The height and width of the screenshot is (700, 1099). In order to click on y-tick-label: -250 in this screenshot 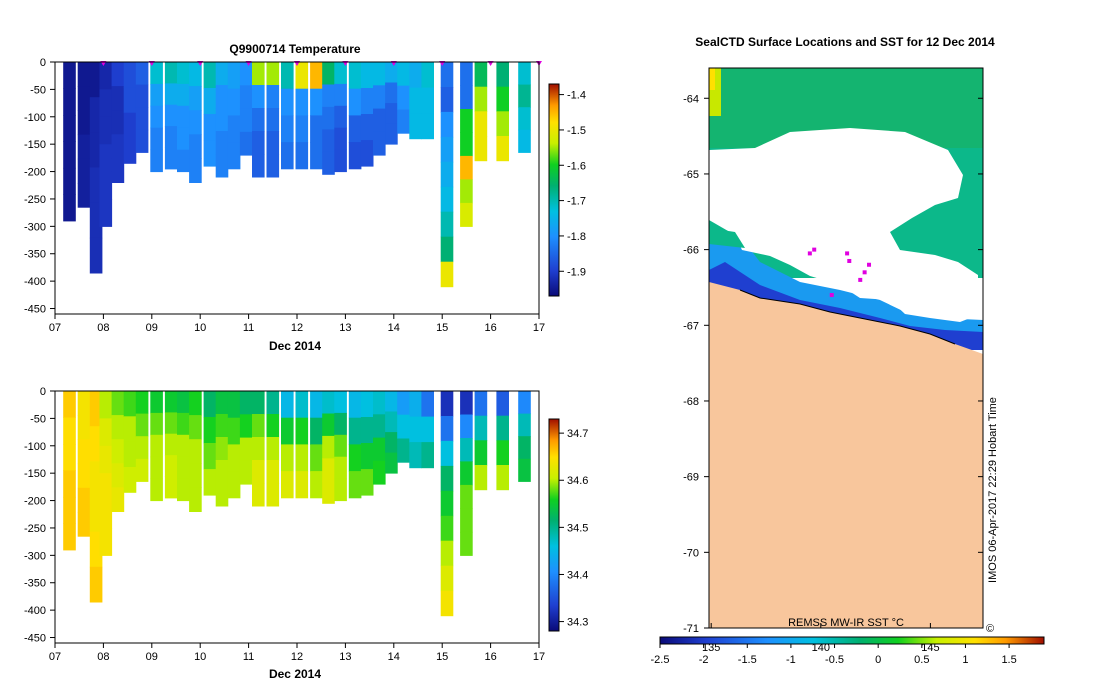, I will do `click(35, 529)`.